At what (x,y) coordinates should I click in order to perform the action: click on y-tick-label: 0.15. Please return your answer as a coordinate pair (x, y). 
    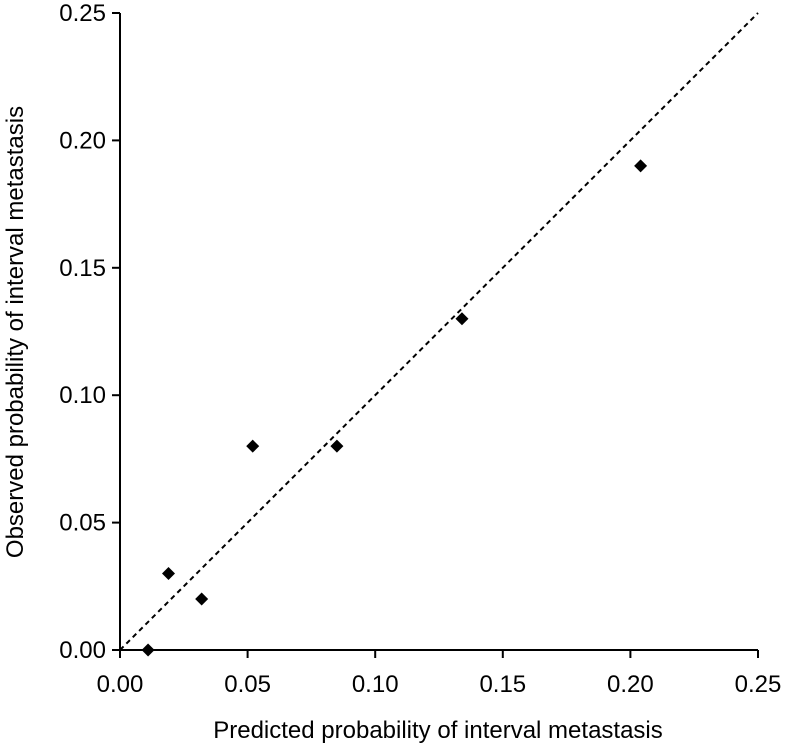
    Looking at the image, I should click on (82, 268).